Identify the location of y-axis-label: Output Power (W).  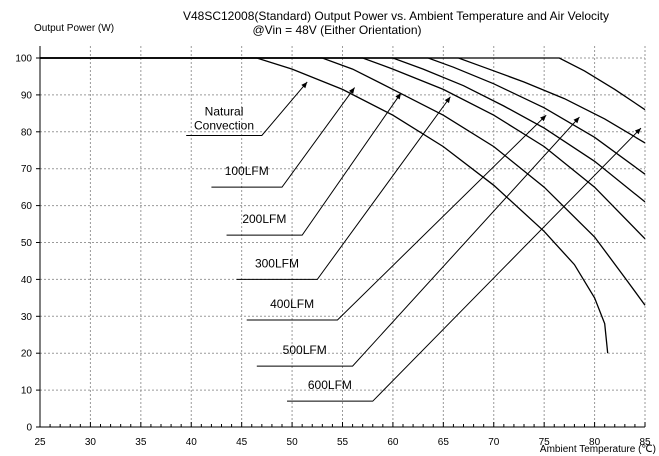
(74, 28).